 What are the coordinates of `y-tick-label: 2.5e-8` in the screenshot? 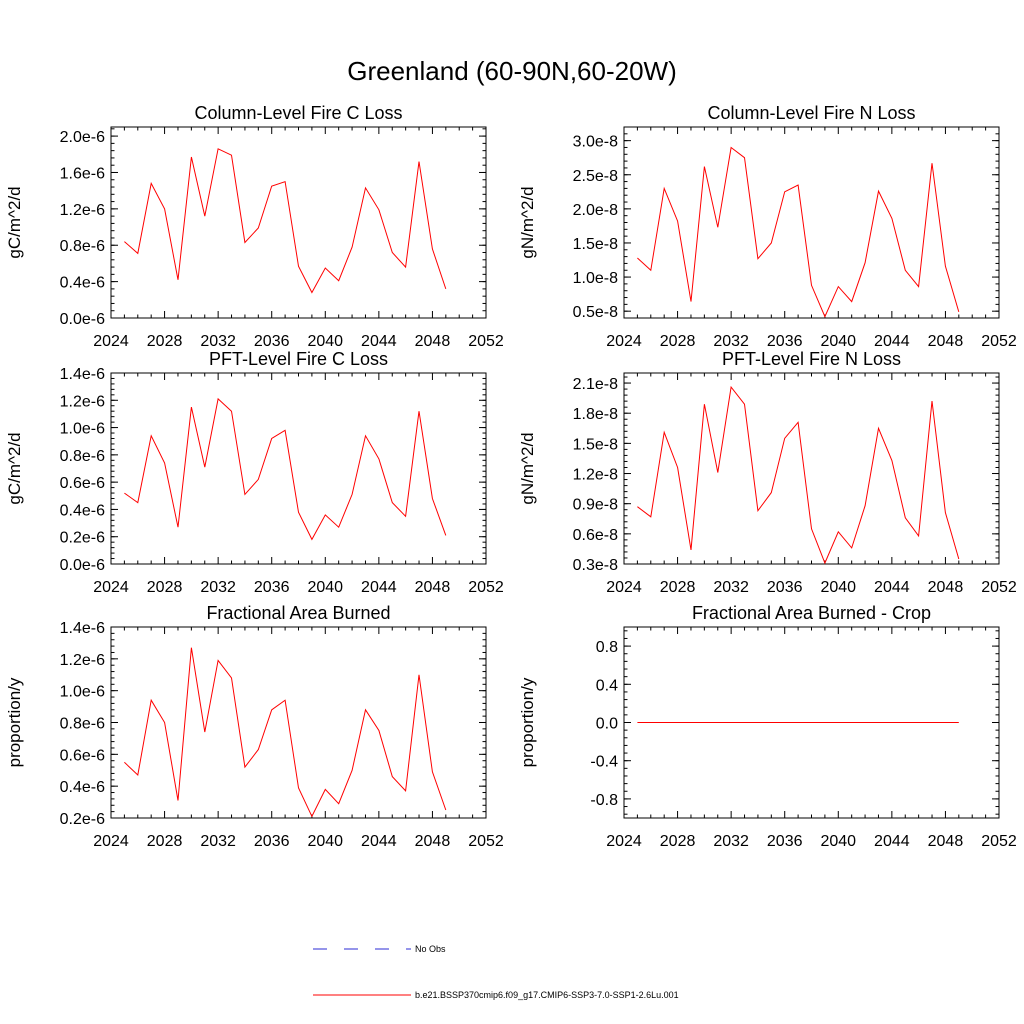 It's located at (595, 176).